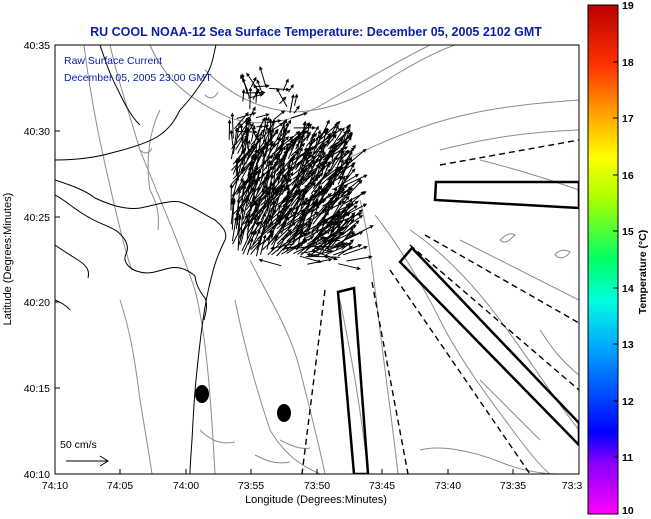 The width and height of the screenshot is (651, 519). What do you see at coordinates (120, 486) in the screenshot?
I see `x-tick-label: 74:05` at bounding box center [120, 486].